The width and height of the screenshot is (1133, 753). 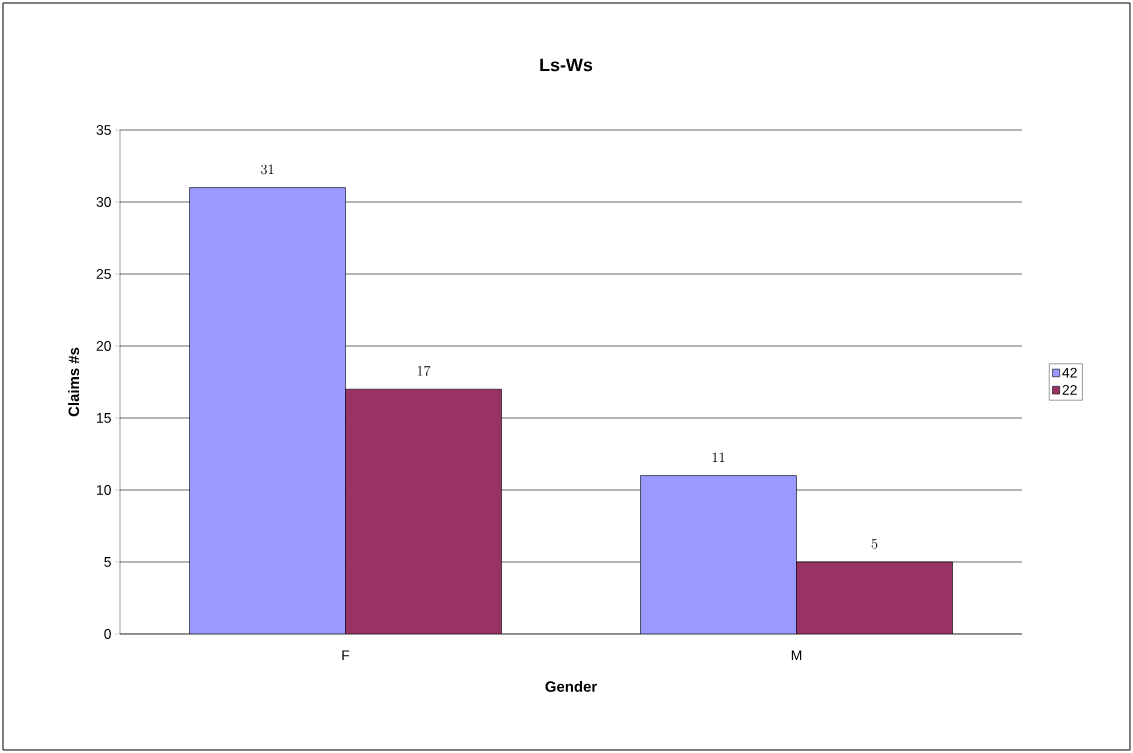 I want to click on chart-title: Ls-Ws, so click(x=566, y=65).